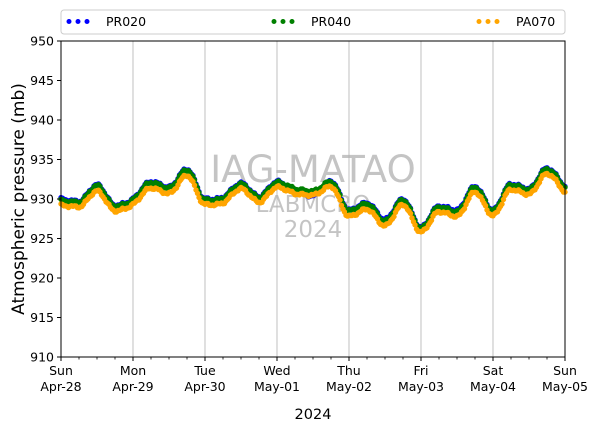 The image size is (600, 433). What do you see at coordinates (204, 386) in the screenshot?
I see `x-tick-label-date: Apr-30` at bounding box center [204, 386].